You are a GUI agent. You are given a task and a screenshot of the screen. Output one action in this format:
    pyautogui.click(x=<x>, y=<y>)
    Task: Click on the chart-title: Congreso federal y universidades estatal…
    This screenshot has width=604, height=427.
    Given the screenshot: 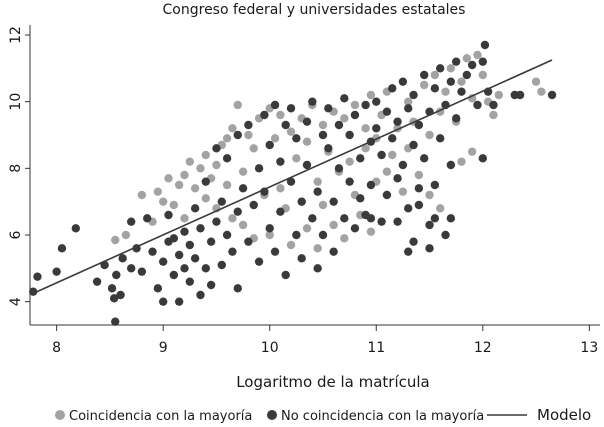 What is the action you would take?
    pyautogui.click(x=314, y=10)
    